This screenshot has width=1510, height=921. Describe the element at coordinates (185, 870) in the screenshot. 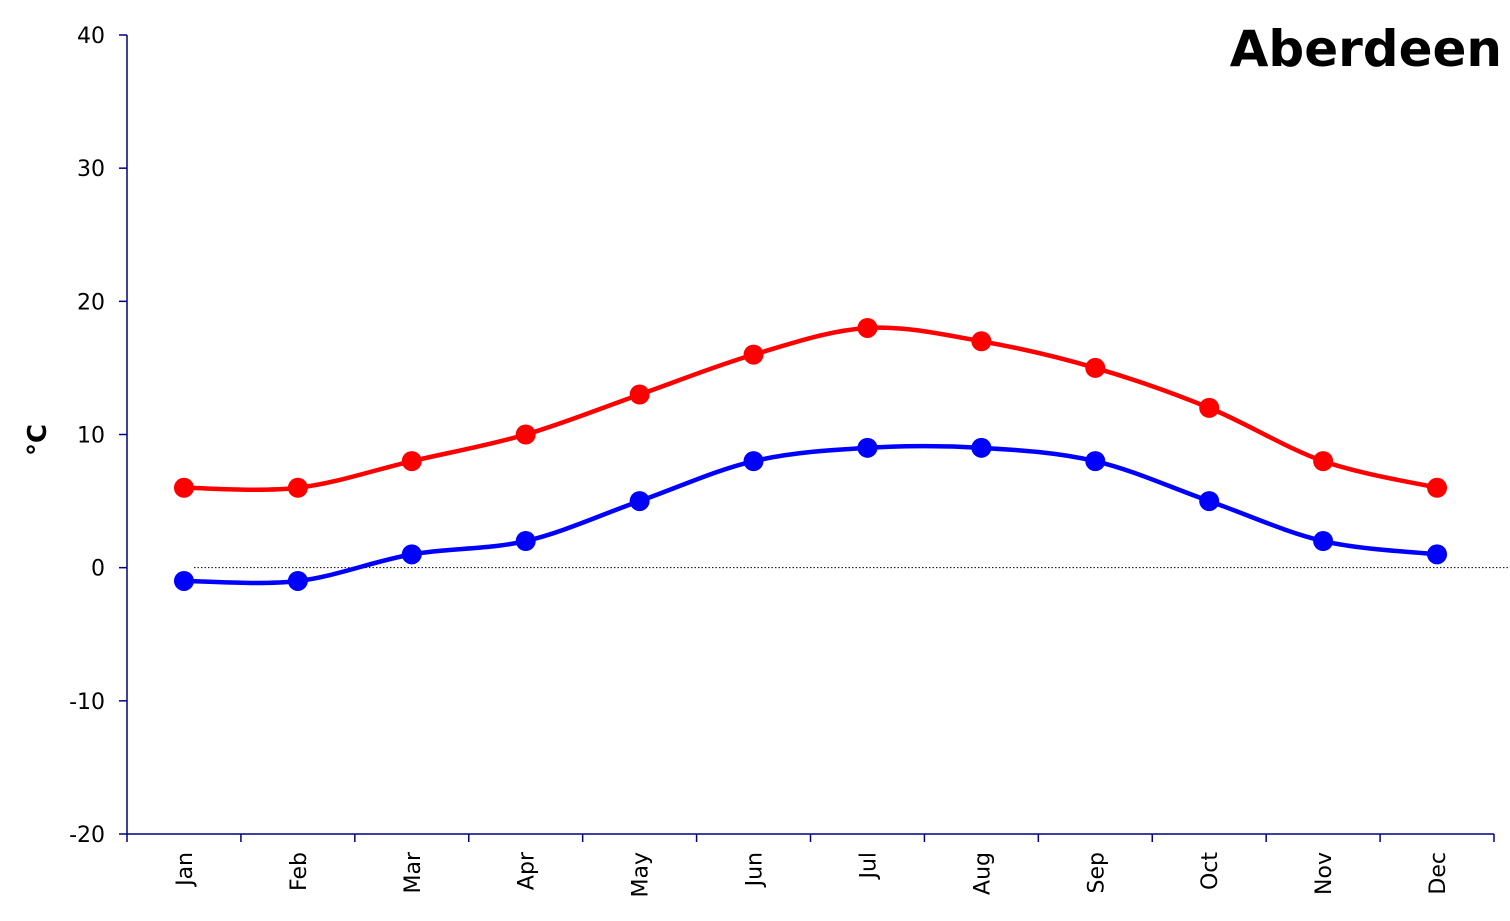

I see `x-tick-label: Jan` at that location.